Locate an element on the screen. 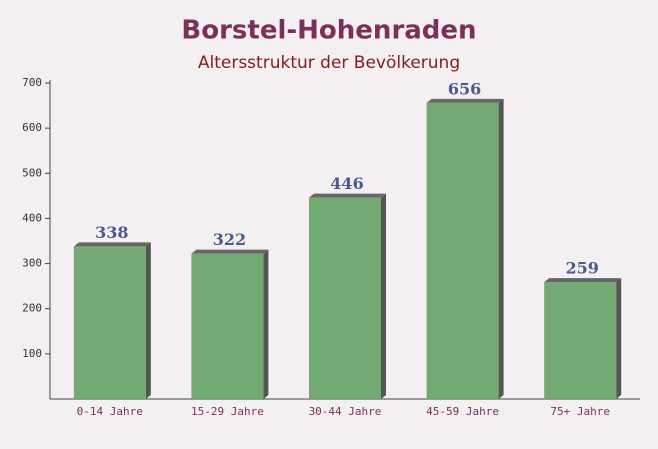  y-tick-label: 100 is located at coordinates (32, 353).